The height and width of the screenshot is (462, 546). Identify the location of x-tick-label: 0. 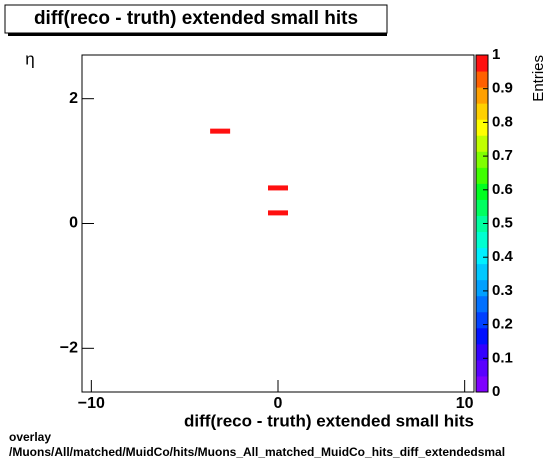
(278, 403).